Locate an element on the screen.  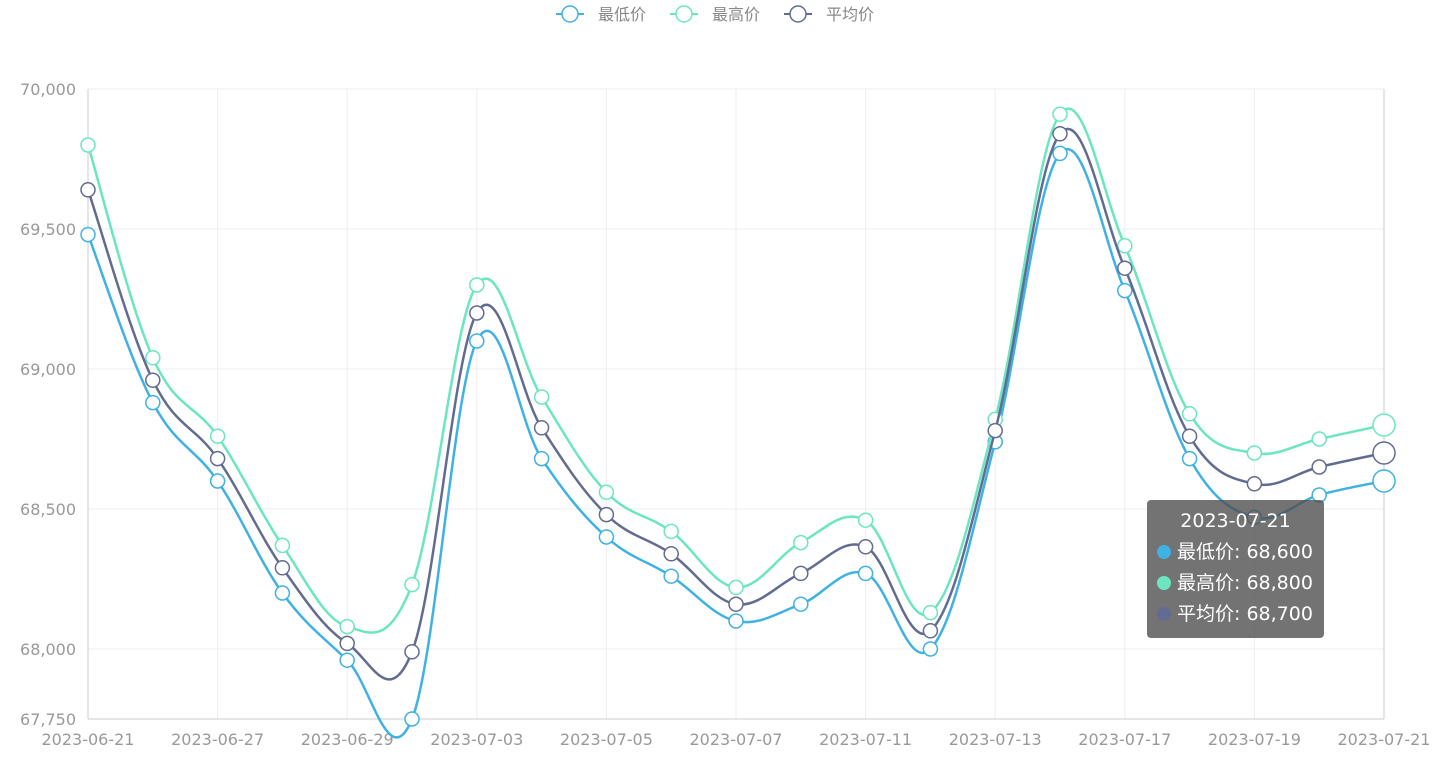
x-tick-label: 2023-07-21 is located at coordinates (1384, 739).